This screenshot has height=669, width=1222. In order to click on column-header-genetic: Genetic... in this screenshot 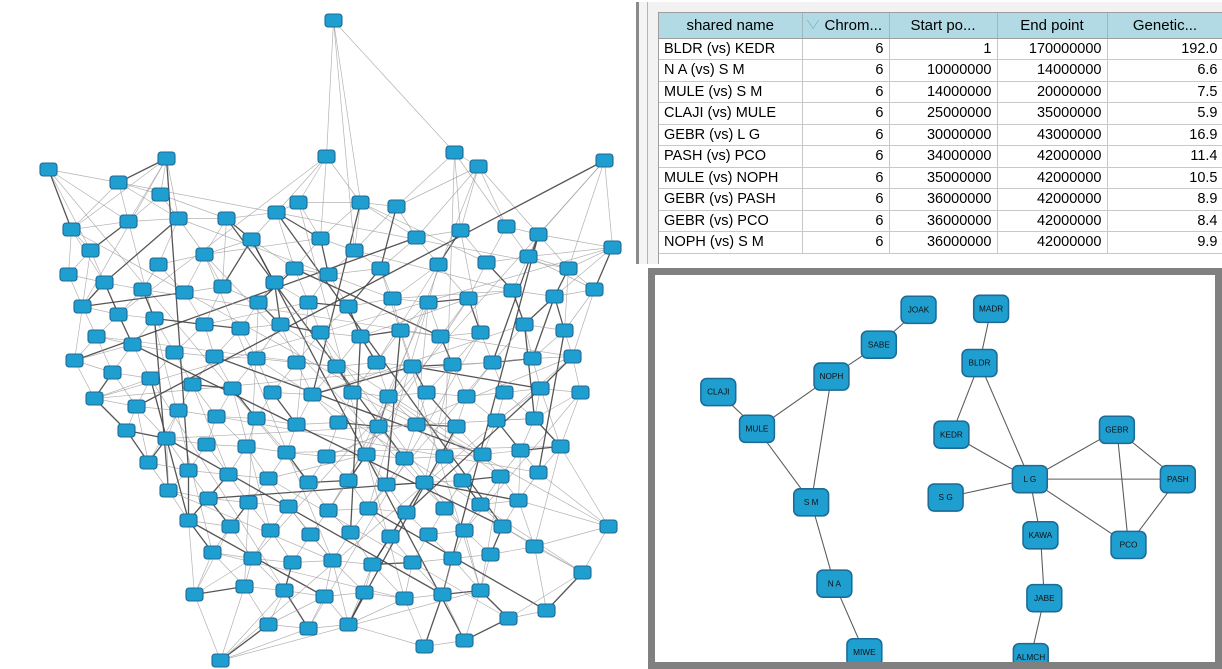, I will do `click(1164, 26)`.